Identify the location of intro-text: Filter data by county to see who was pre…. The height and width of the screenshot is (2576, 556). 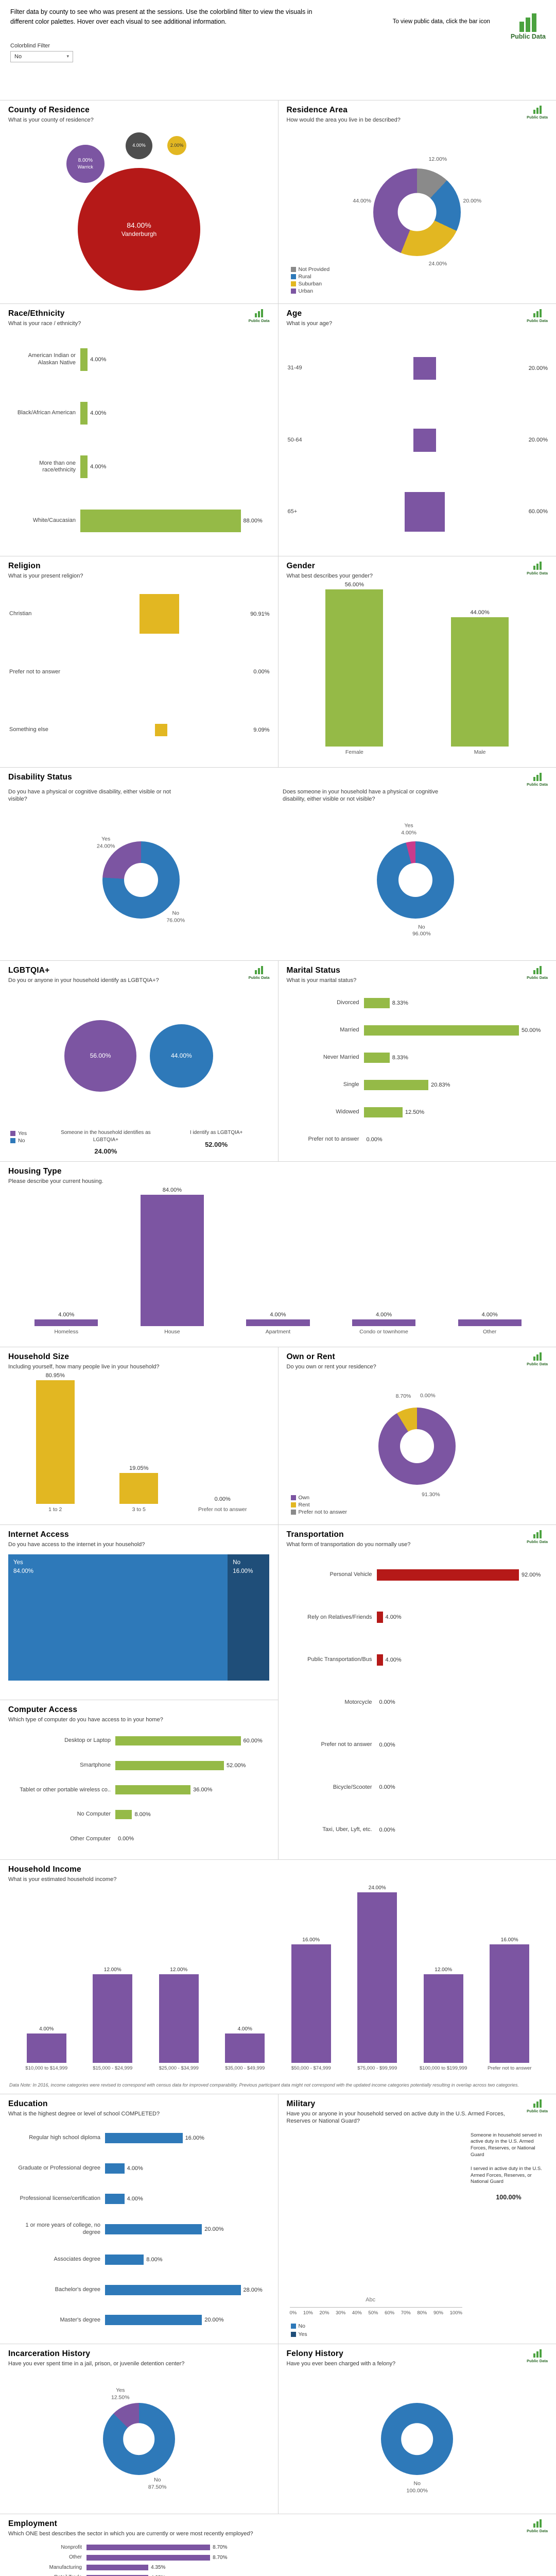
(161, 17).